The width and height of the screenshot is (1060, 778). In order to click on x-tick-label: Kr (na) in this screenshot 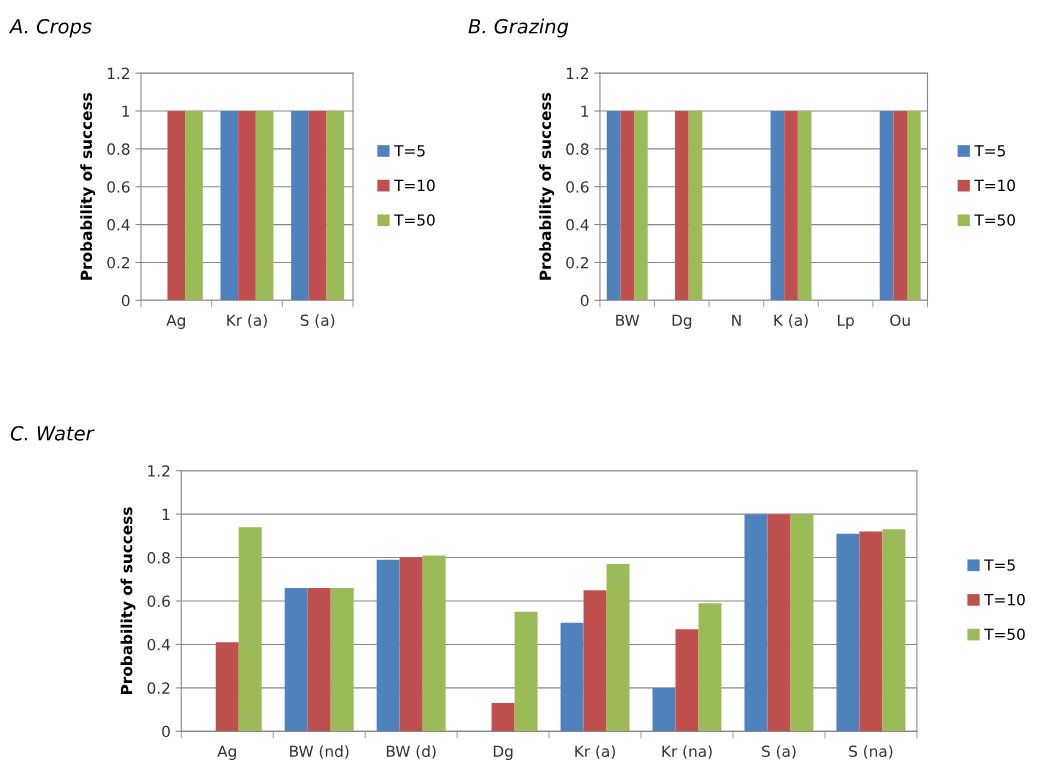, I will do `click(687, 752)`.